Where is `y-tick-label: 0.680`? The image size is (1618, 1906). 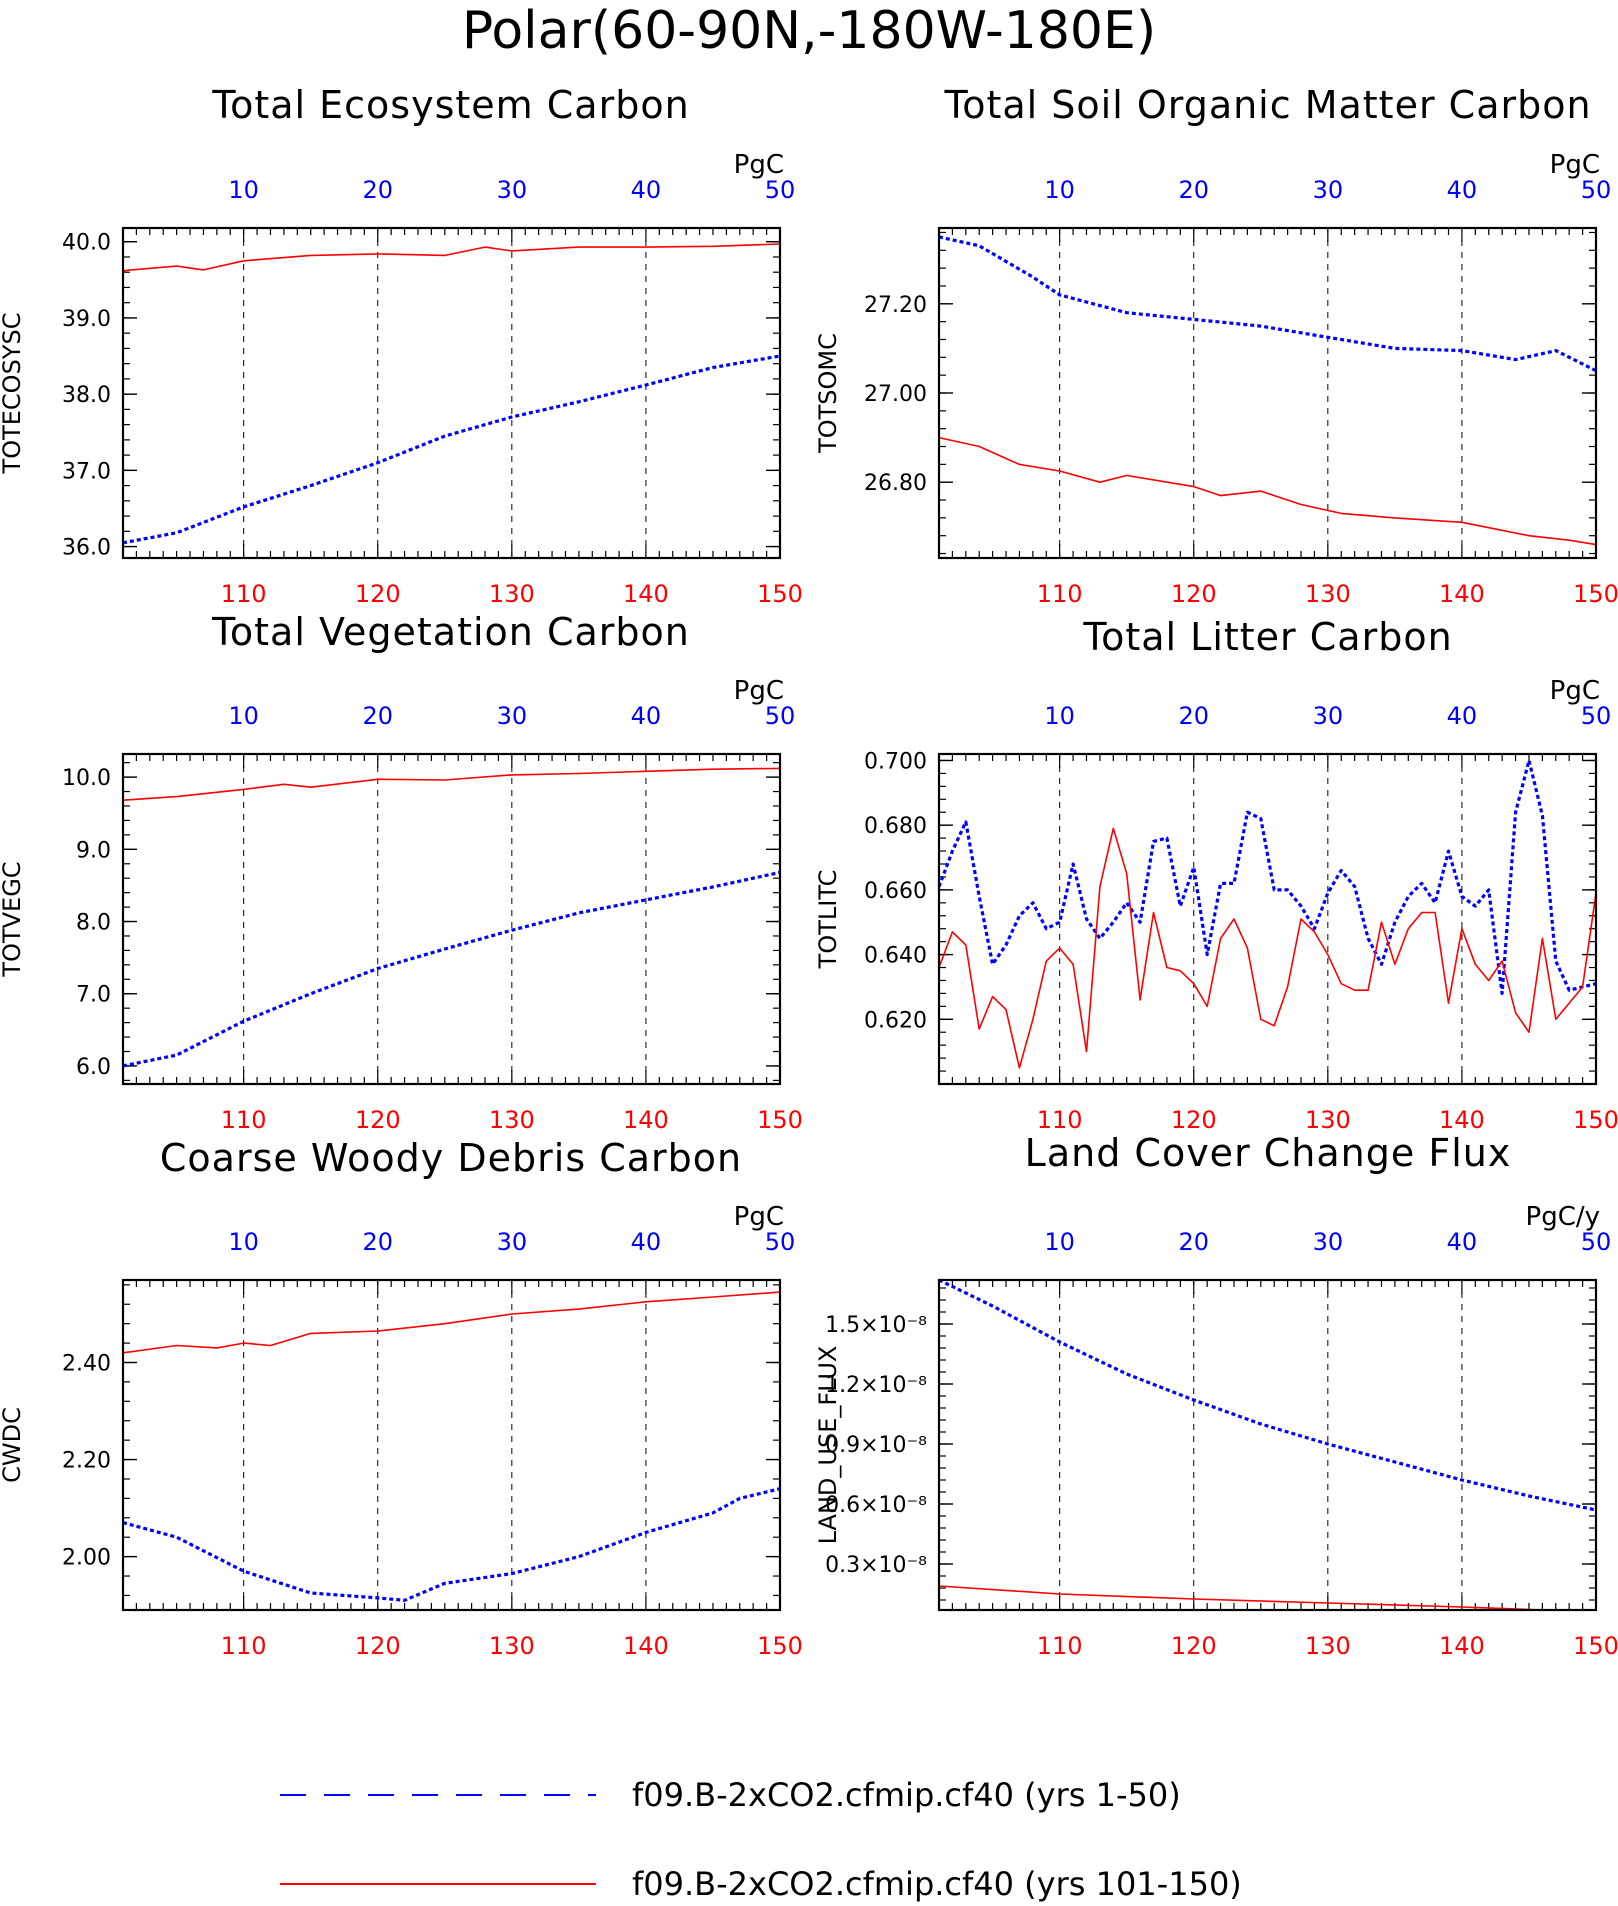 y-tick-label: 0.680 is located at coordinates (895, 826).